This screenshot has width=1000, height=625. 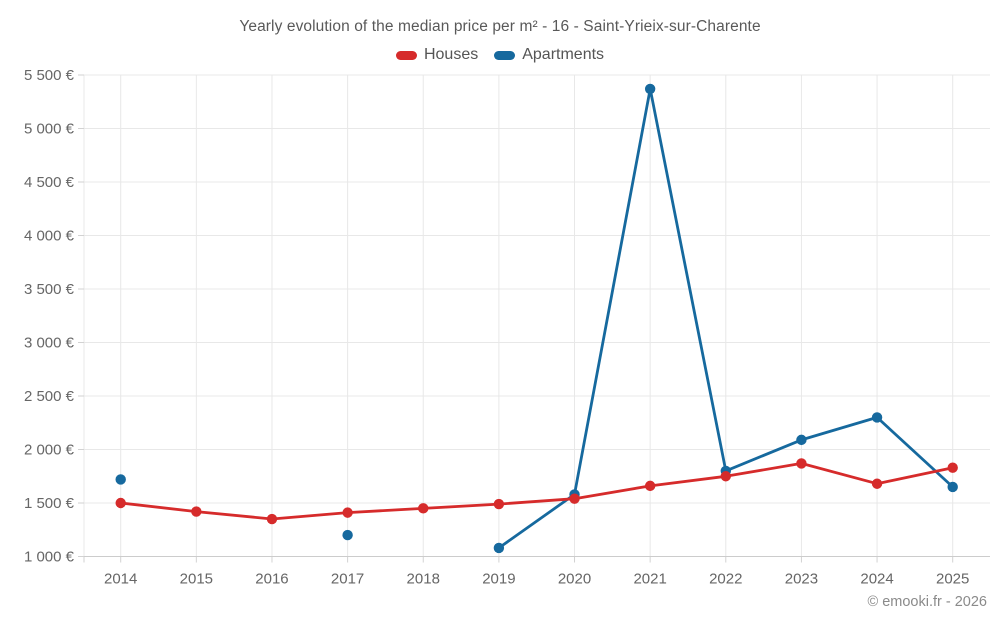 What do you see at coordinates (49, 182) in the screenshot?
I see `y-axis-label: 4 500 €` at bounding box center [49, 182].